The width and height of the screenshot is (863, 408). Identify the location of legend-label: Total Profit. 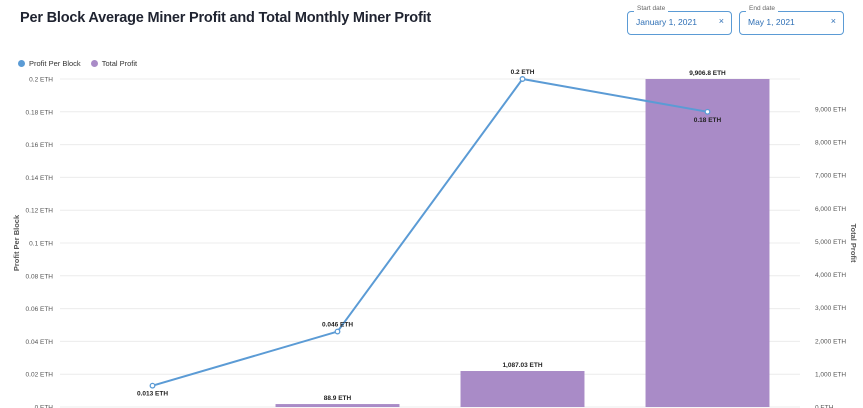
(119, 63).